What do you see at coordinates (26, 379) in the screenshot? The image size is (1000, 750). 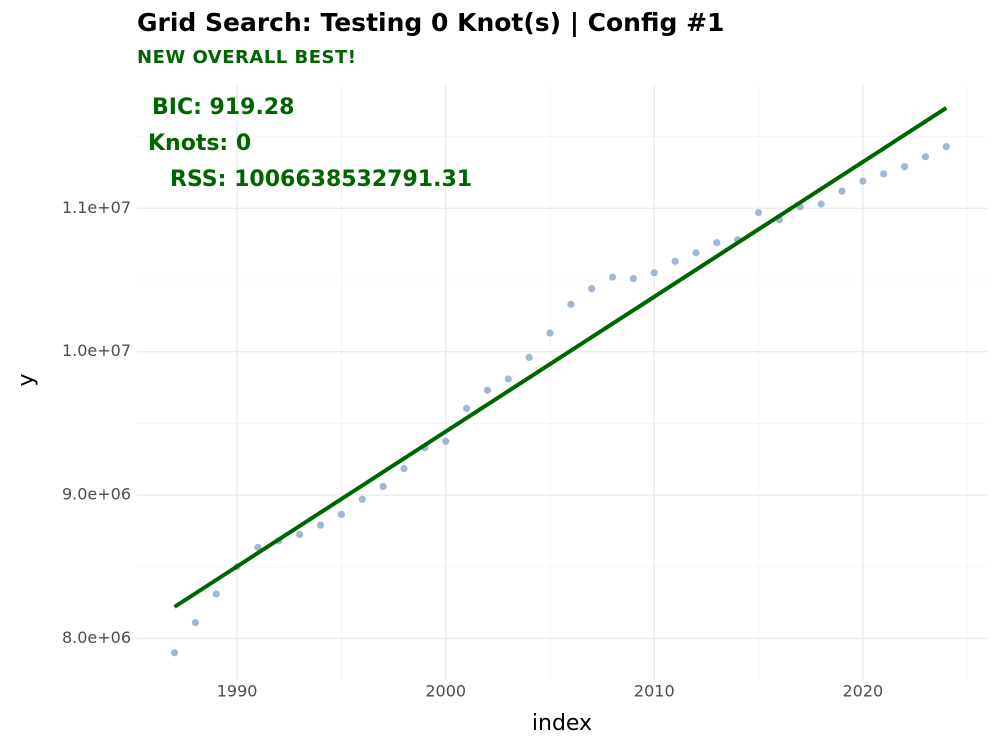 I see `y-axis-label: y` at bounding box center [26, 379].